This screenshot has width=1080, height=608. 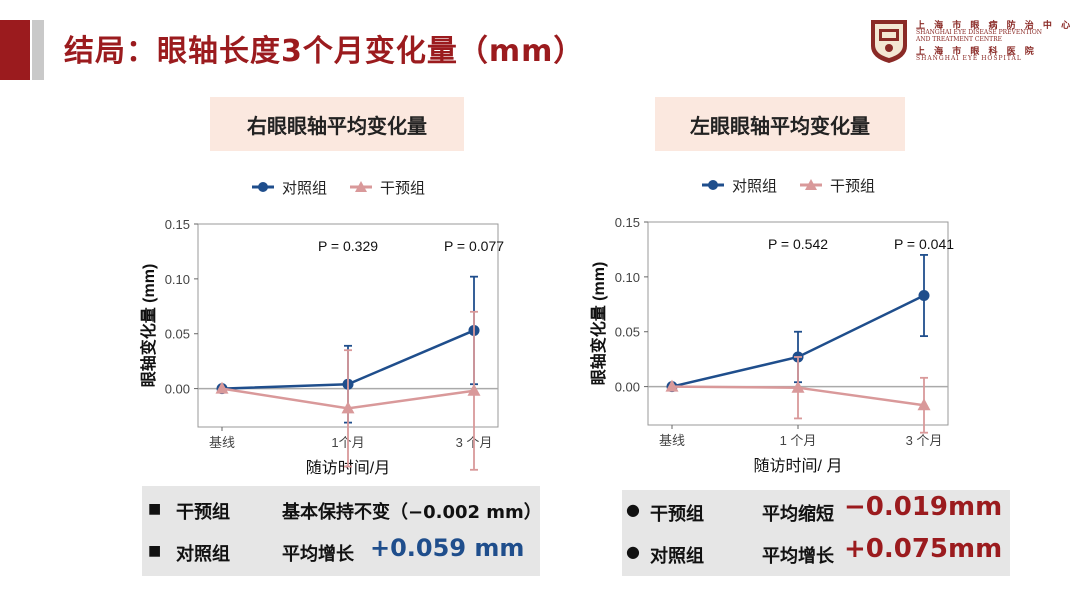 I want to click on accent-bar-secondary, so click(x=38, y=50).